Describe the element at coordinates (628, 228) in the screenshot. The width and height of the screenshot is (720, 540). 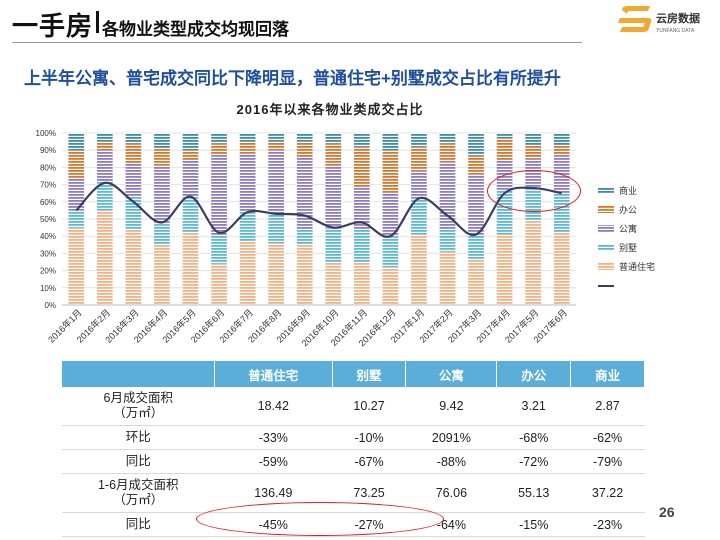
I see `legend-label-apartment: 公寓` at that location.